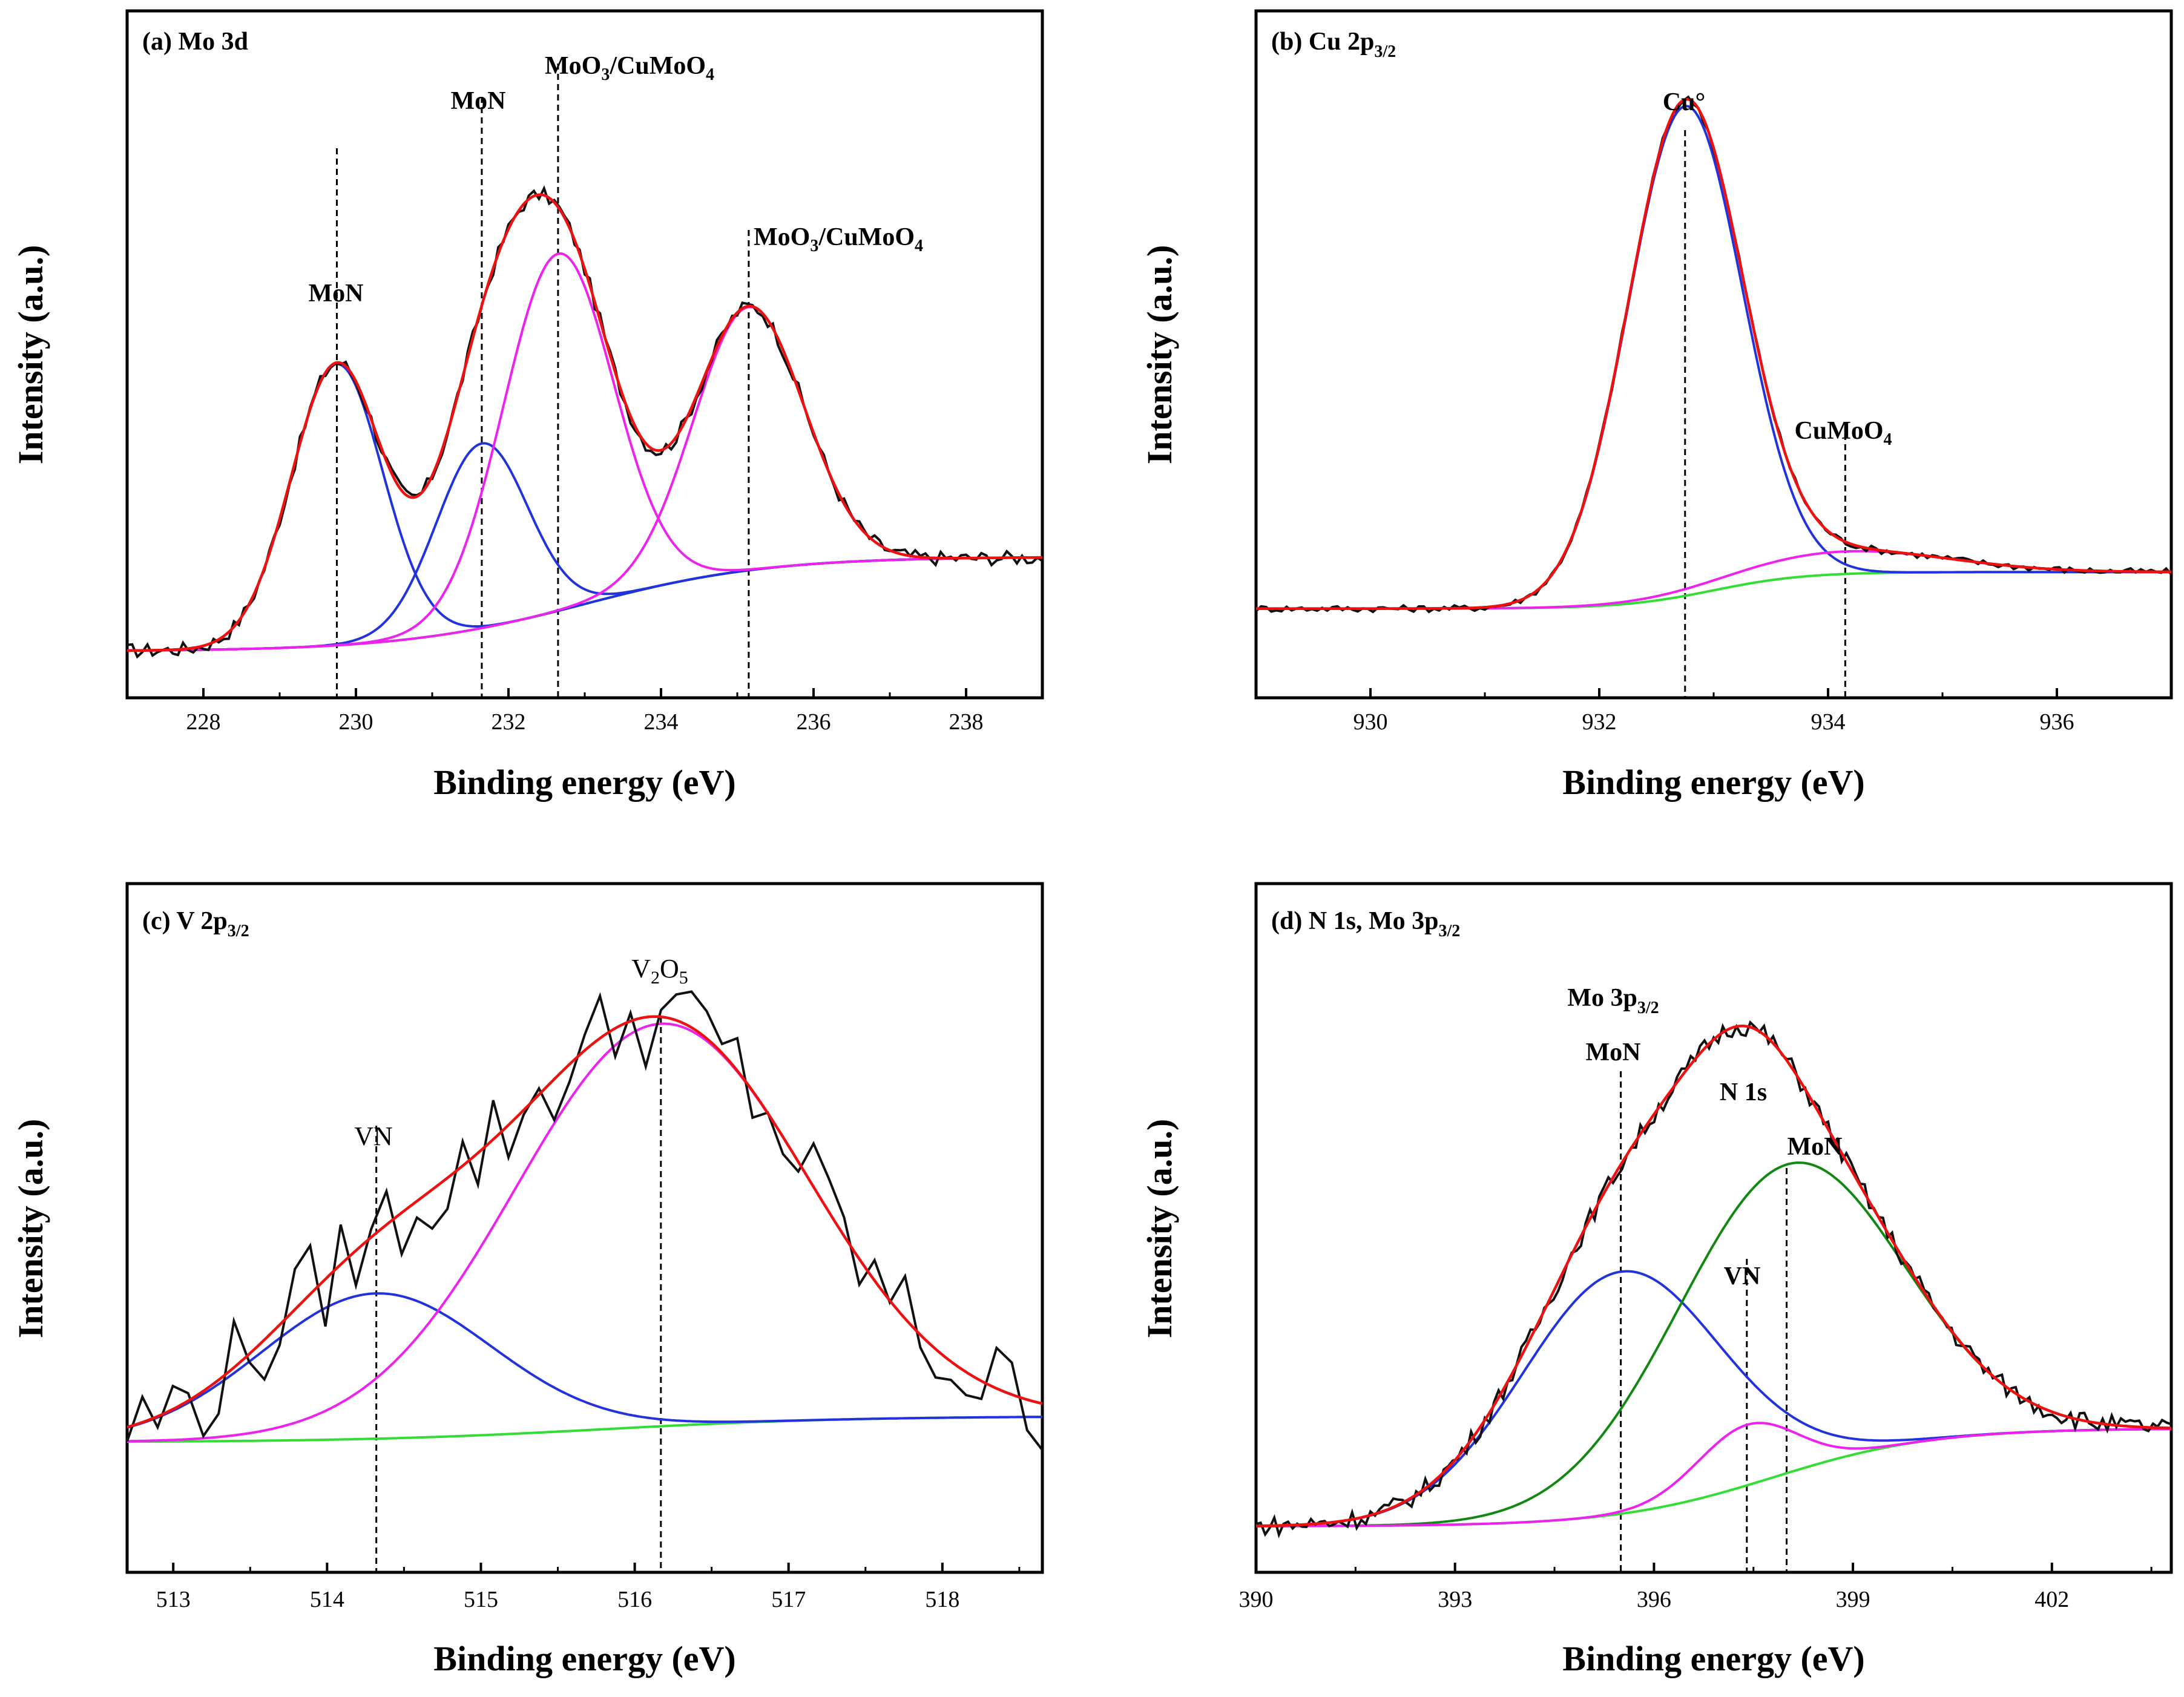  I want to click on panel-a-title: (a) Mo 3d, so click(195, 42).